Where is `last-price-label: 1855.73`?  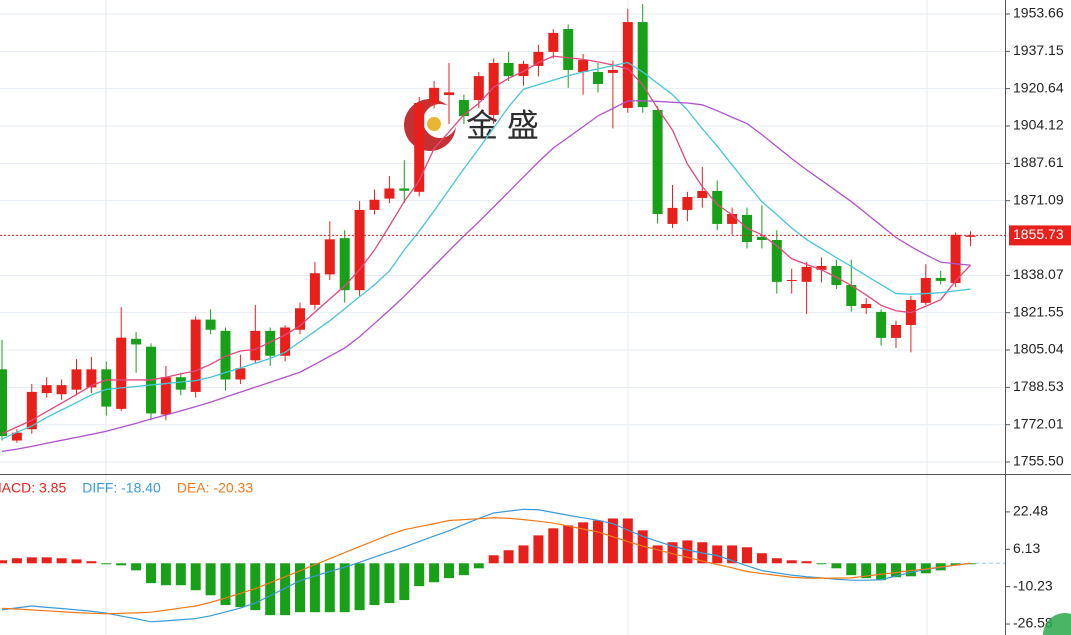 last-price-label: 1855.73 is located at coordinates (1038, 234).